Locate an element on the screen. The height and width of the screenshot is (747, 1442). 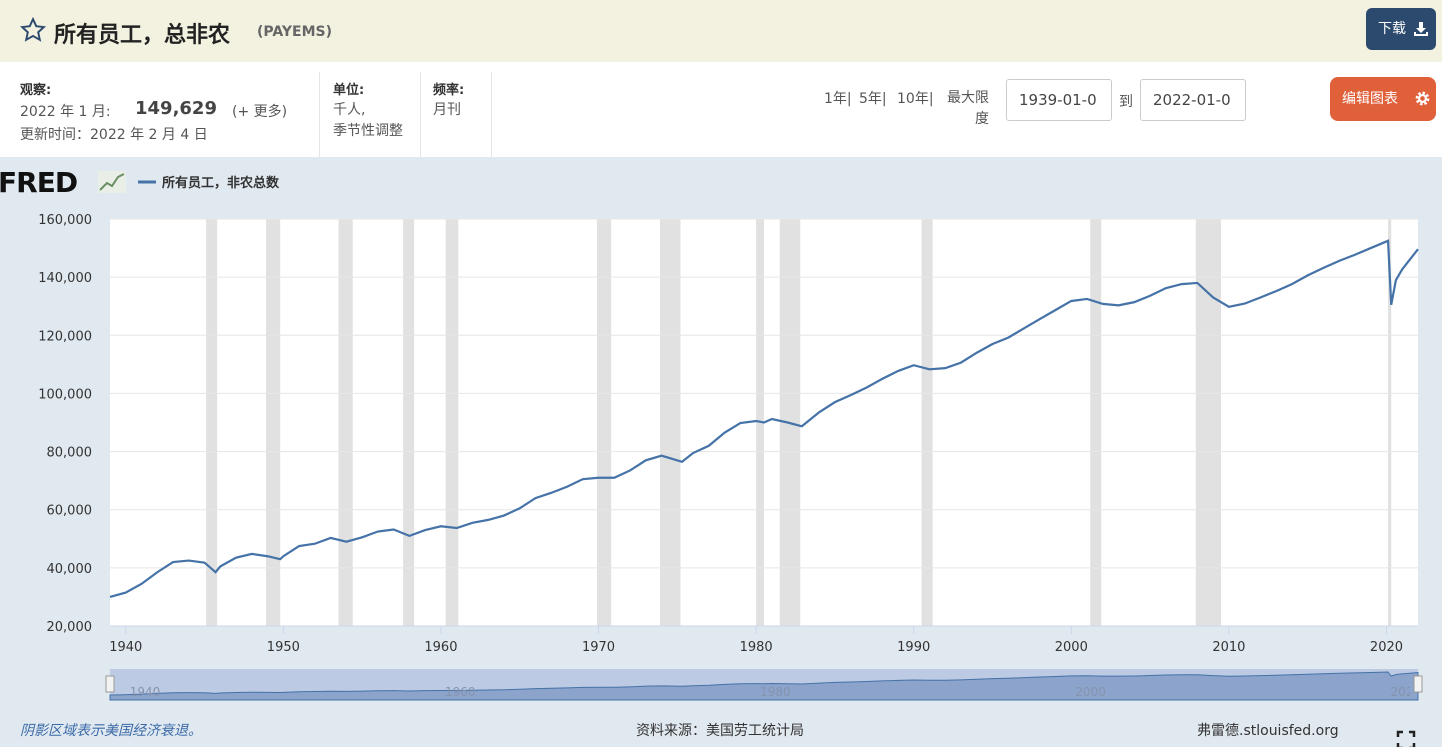
range-button: 10年| is located at coordinates (915, 99).